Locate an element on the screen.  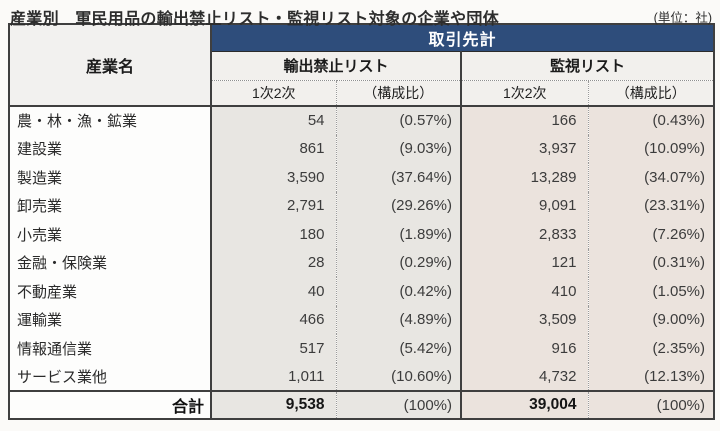
export-ratio: (0.42%) is located at coordinates (399, 291).